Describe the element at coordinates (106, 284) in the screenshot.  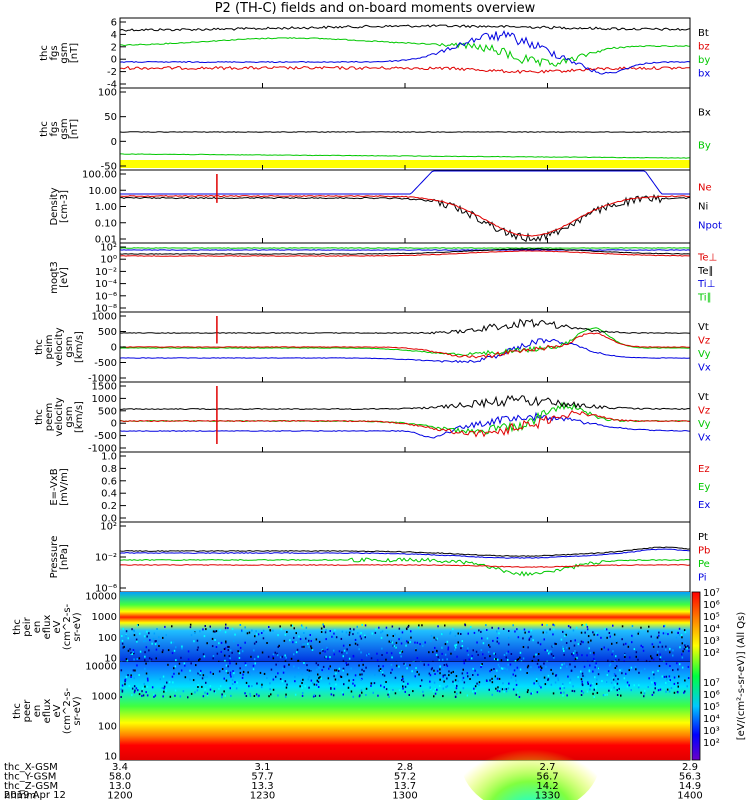
I see `y-tick-label: 10⁻⁴` at that location.